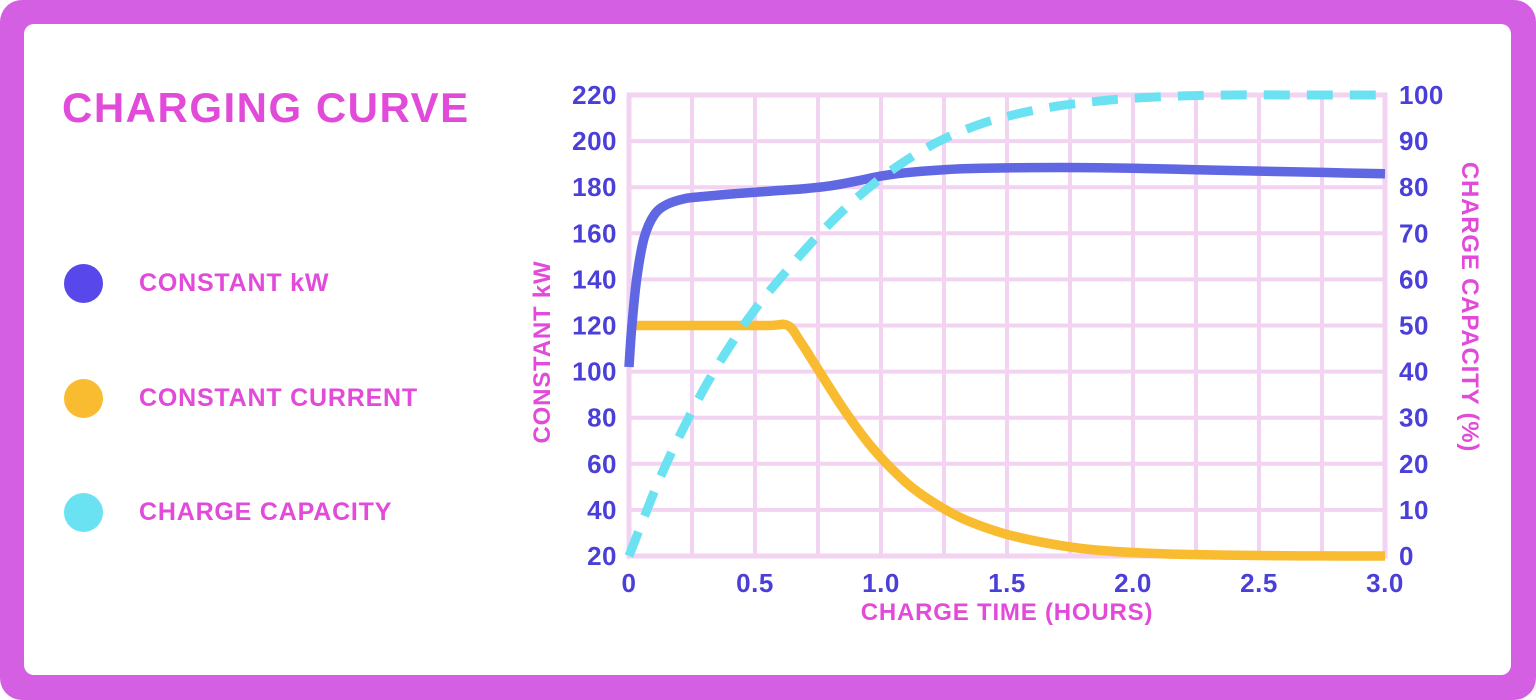 This screenshot has height=700, width=1536. I want to click on legend-item-constant-current: CONSTANT CURRENT, so click(241, 398).